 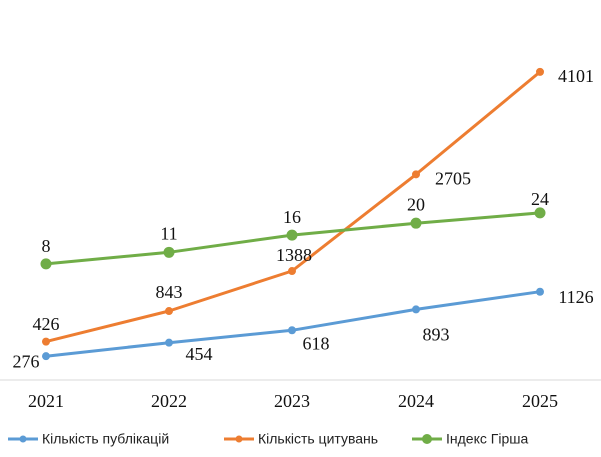 What do you see at coordinates (540, 401) in the screenshot?
I see `x-tick-label-2025: 2025` at bounding box center [540, 401].